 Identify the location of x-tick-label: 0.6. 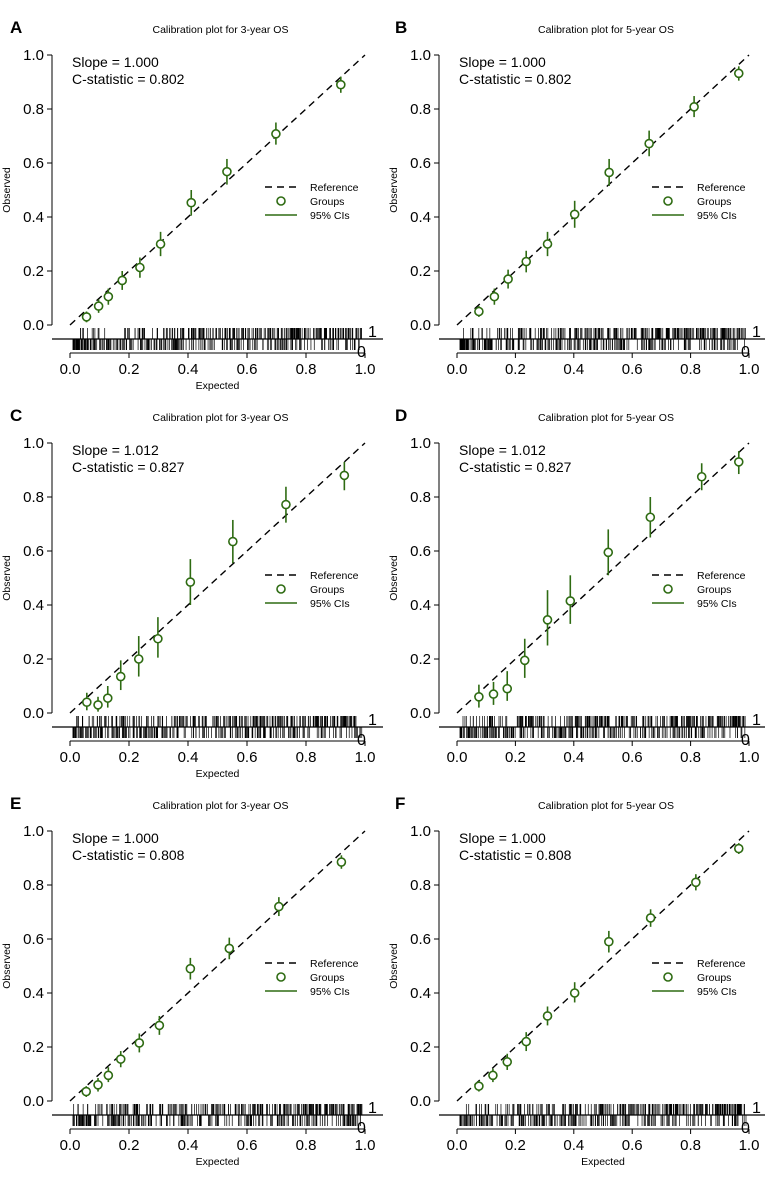
(247, 757).